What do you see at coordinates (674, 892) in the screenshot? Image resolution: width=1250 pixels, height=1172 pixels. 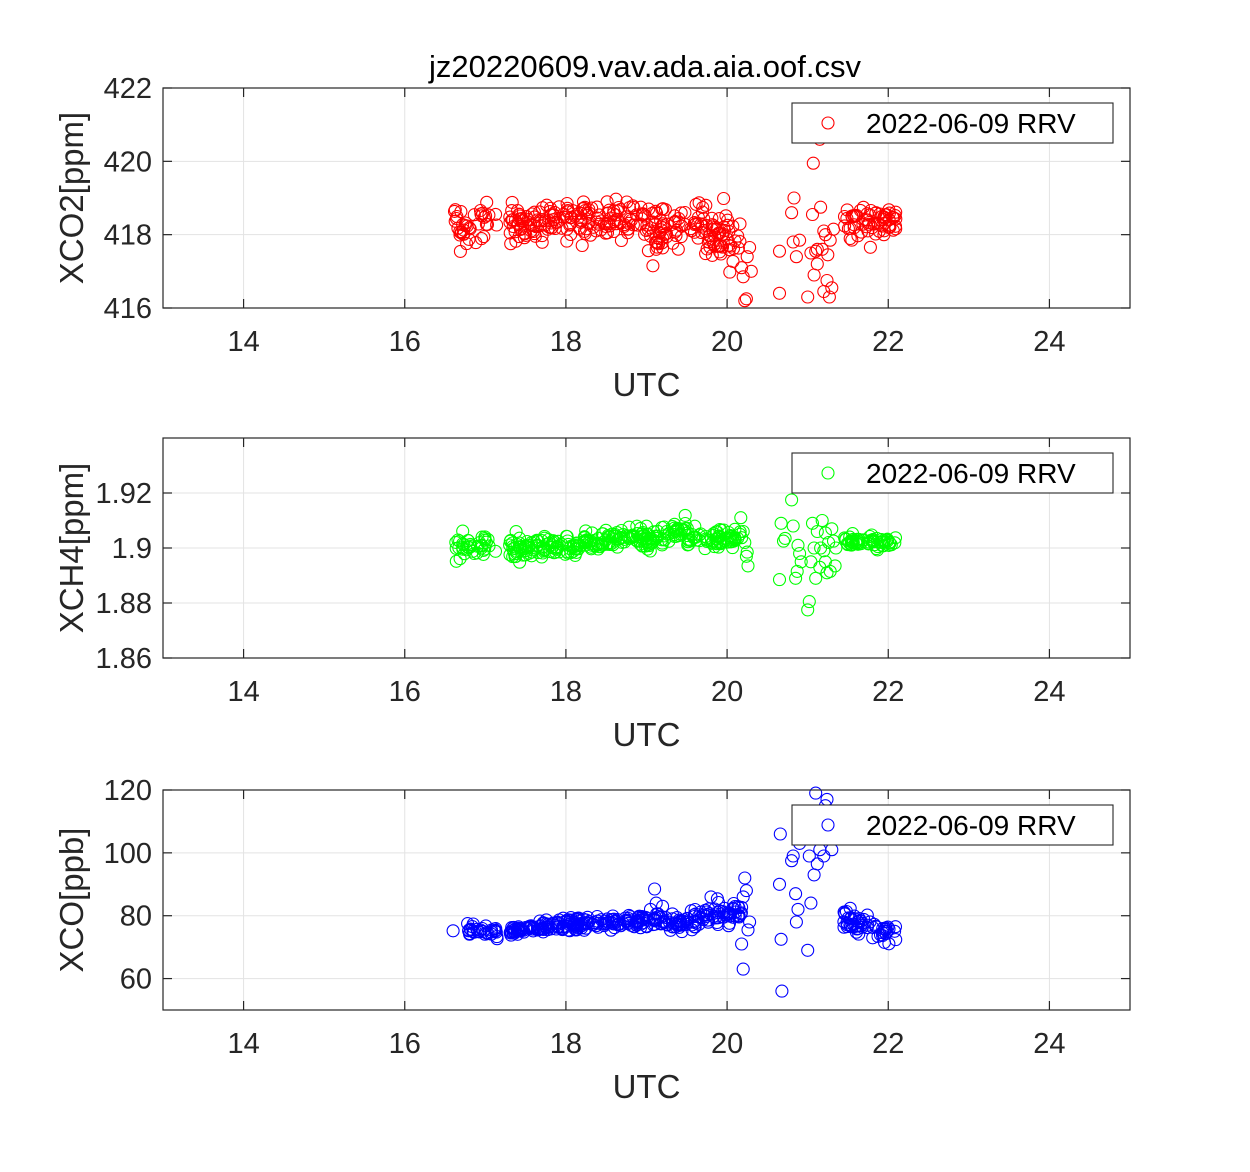 I see `data-points` at bounding box center [674, 892].